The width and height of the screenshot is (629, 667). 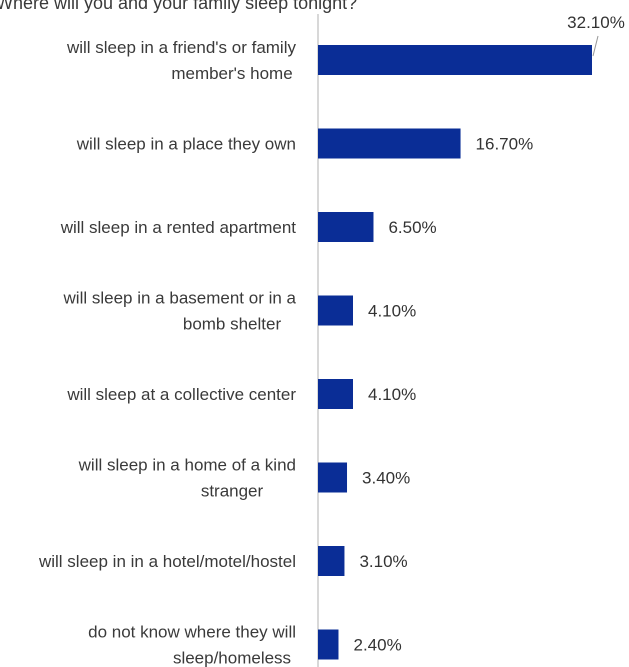 What do you see at coordinates (412, 227) in the screenshot?
I see `value-label-3: 6.50%` at bounding box center [412, 227].